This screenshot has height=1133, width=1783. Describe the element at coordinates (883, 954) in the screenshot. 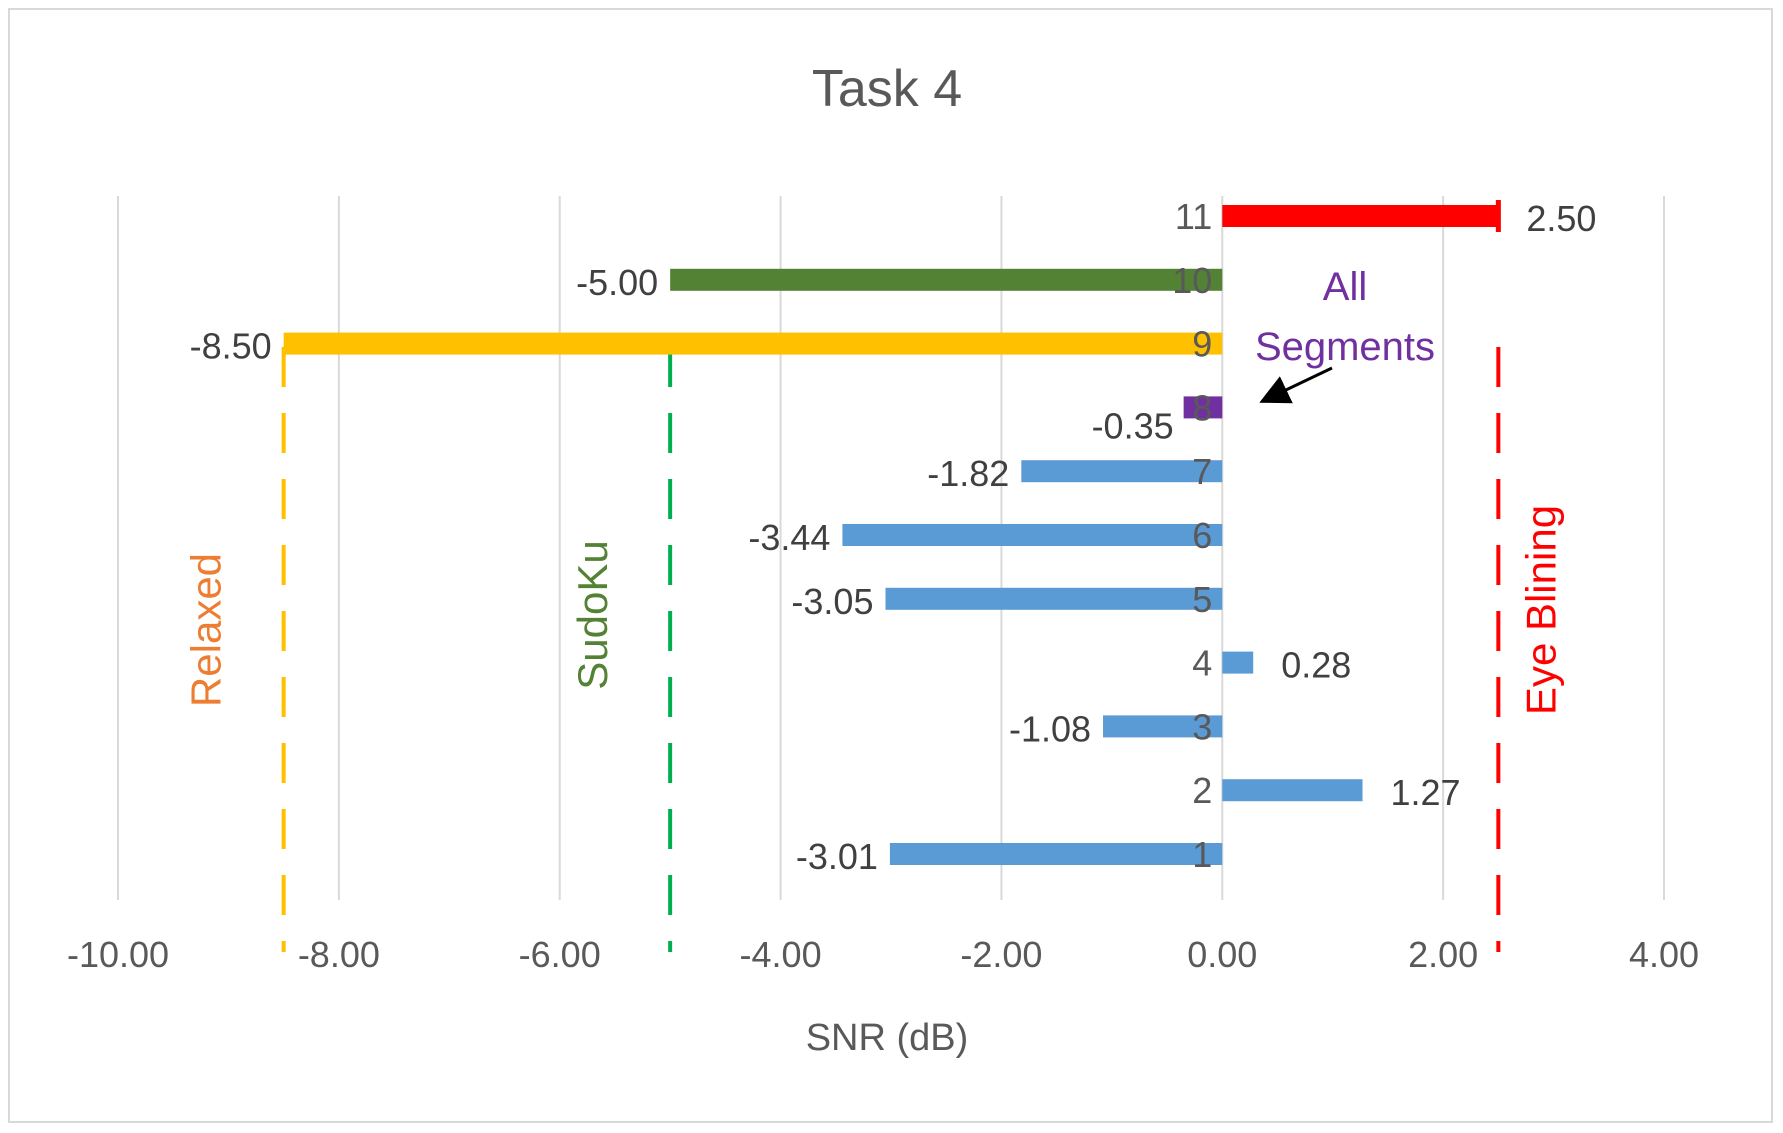

I see `x-axis-ticks: -10.00 -8.00 -6.00 -4.00 -2.00 0.00 2.00 4.00` at that location.